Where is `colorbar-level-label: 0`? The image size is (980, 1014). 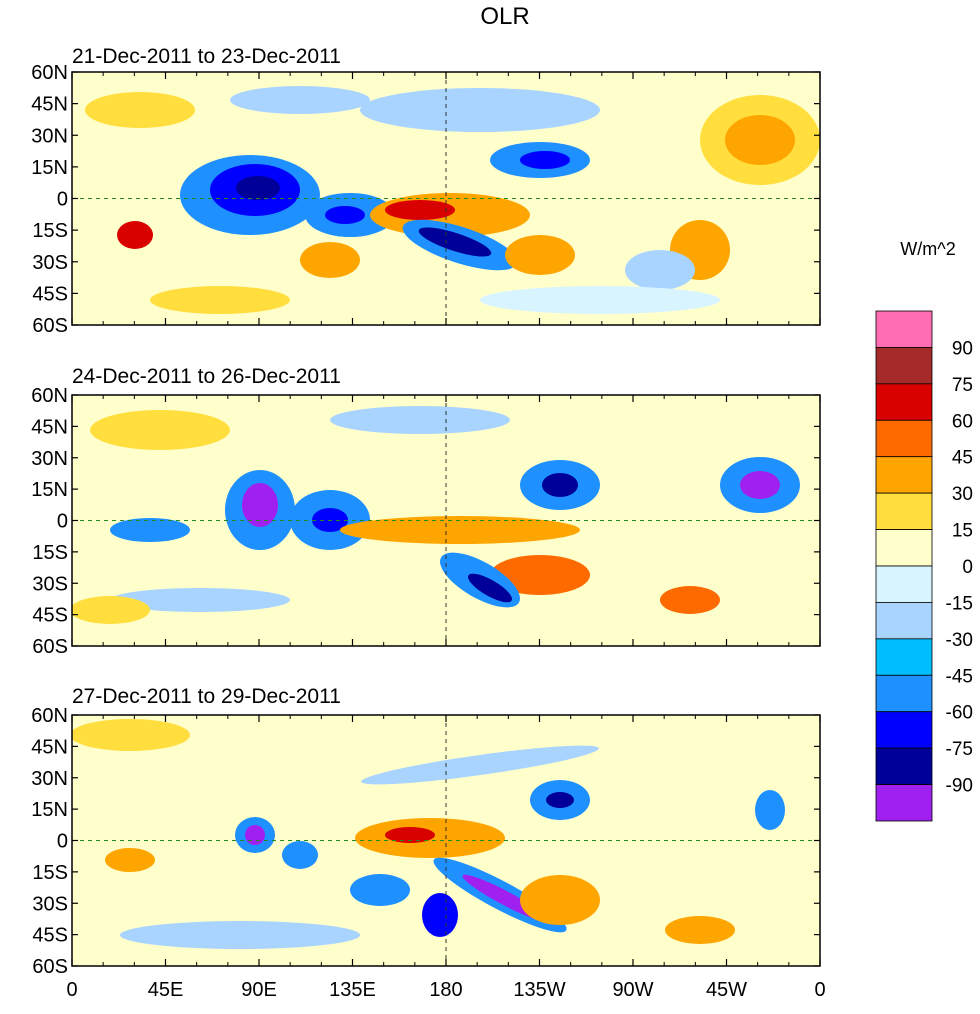
colorbar-level-label: 0 is located at coordinates (967, 567).